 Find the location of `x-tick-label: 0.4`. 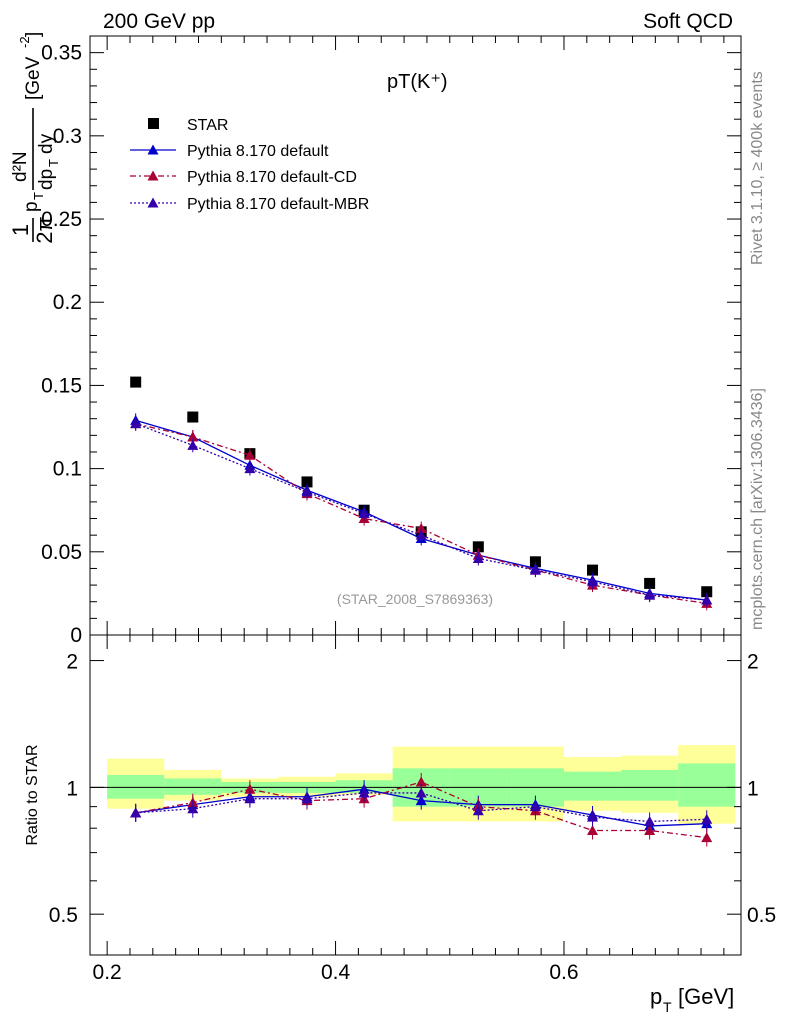

x-tick-label: 0.4 is located at coordinates (336, 972).